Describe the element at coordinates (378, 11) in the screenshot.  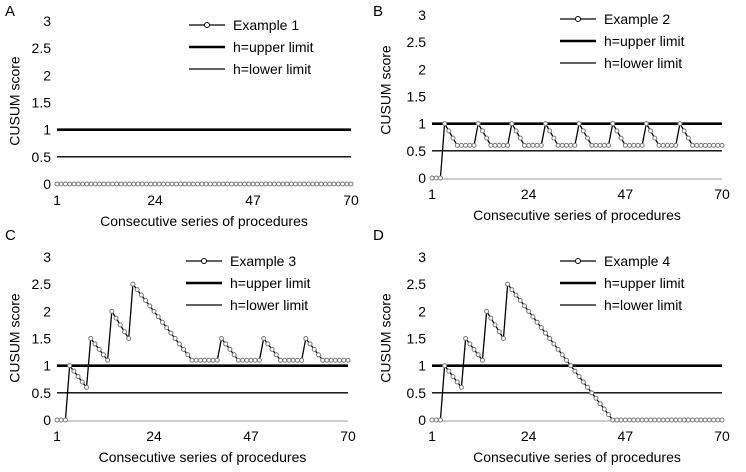
I see `panel-label: B` at that location.